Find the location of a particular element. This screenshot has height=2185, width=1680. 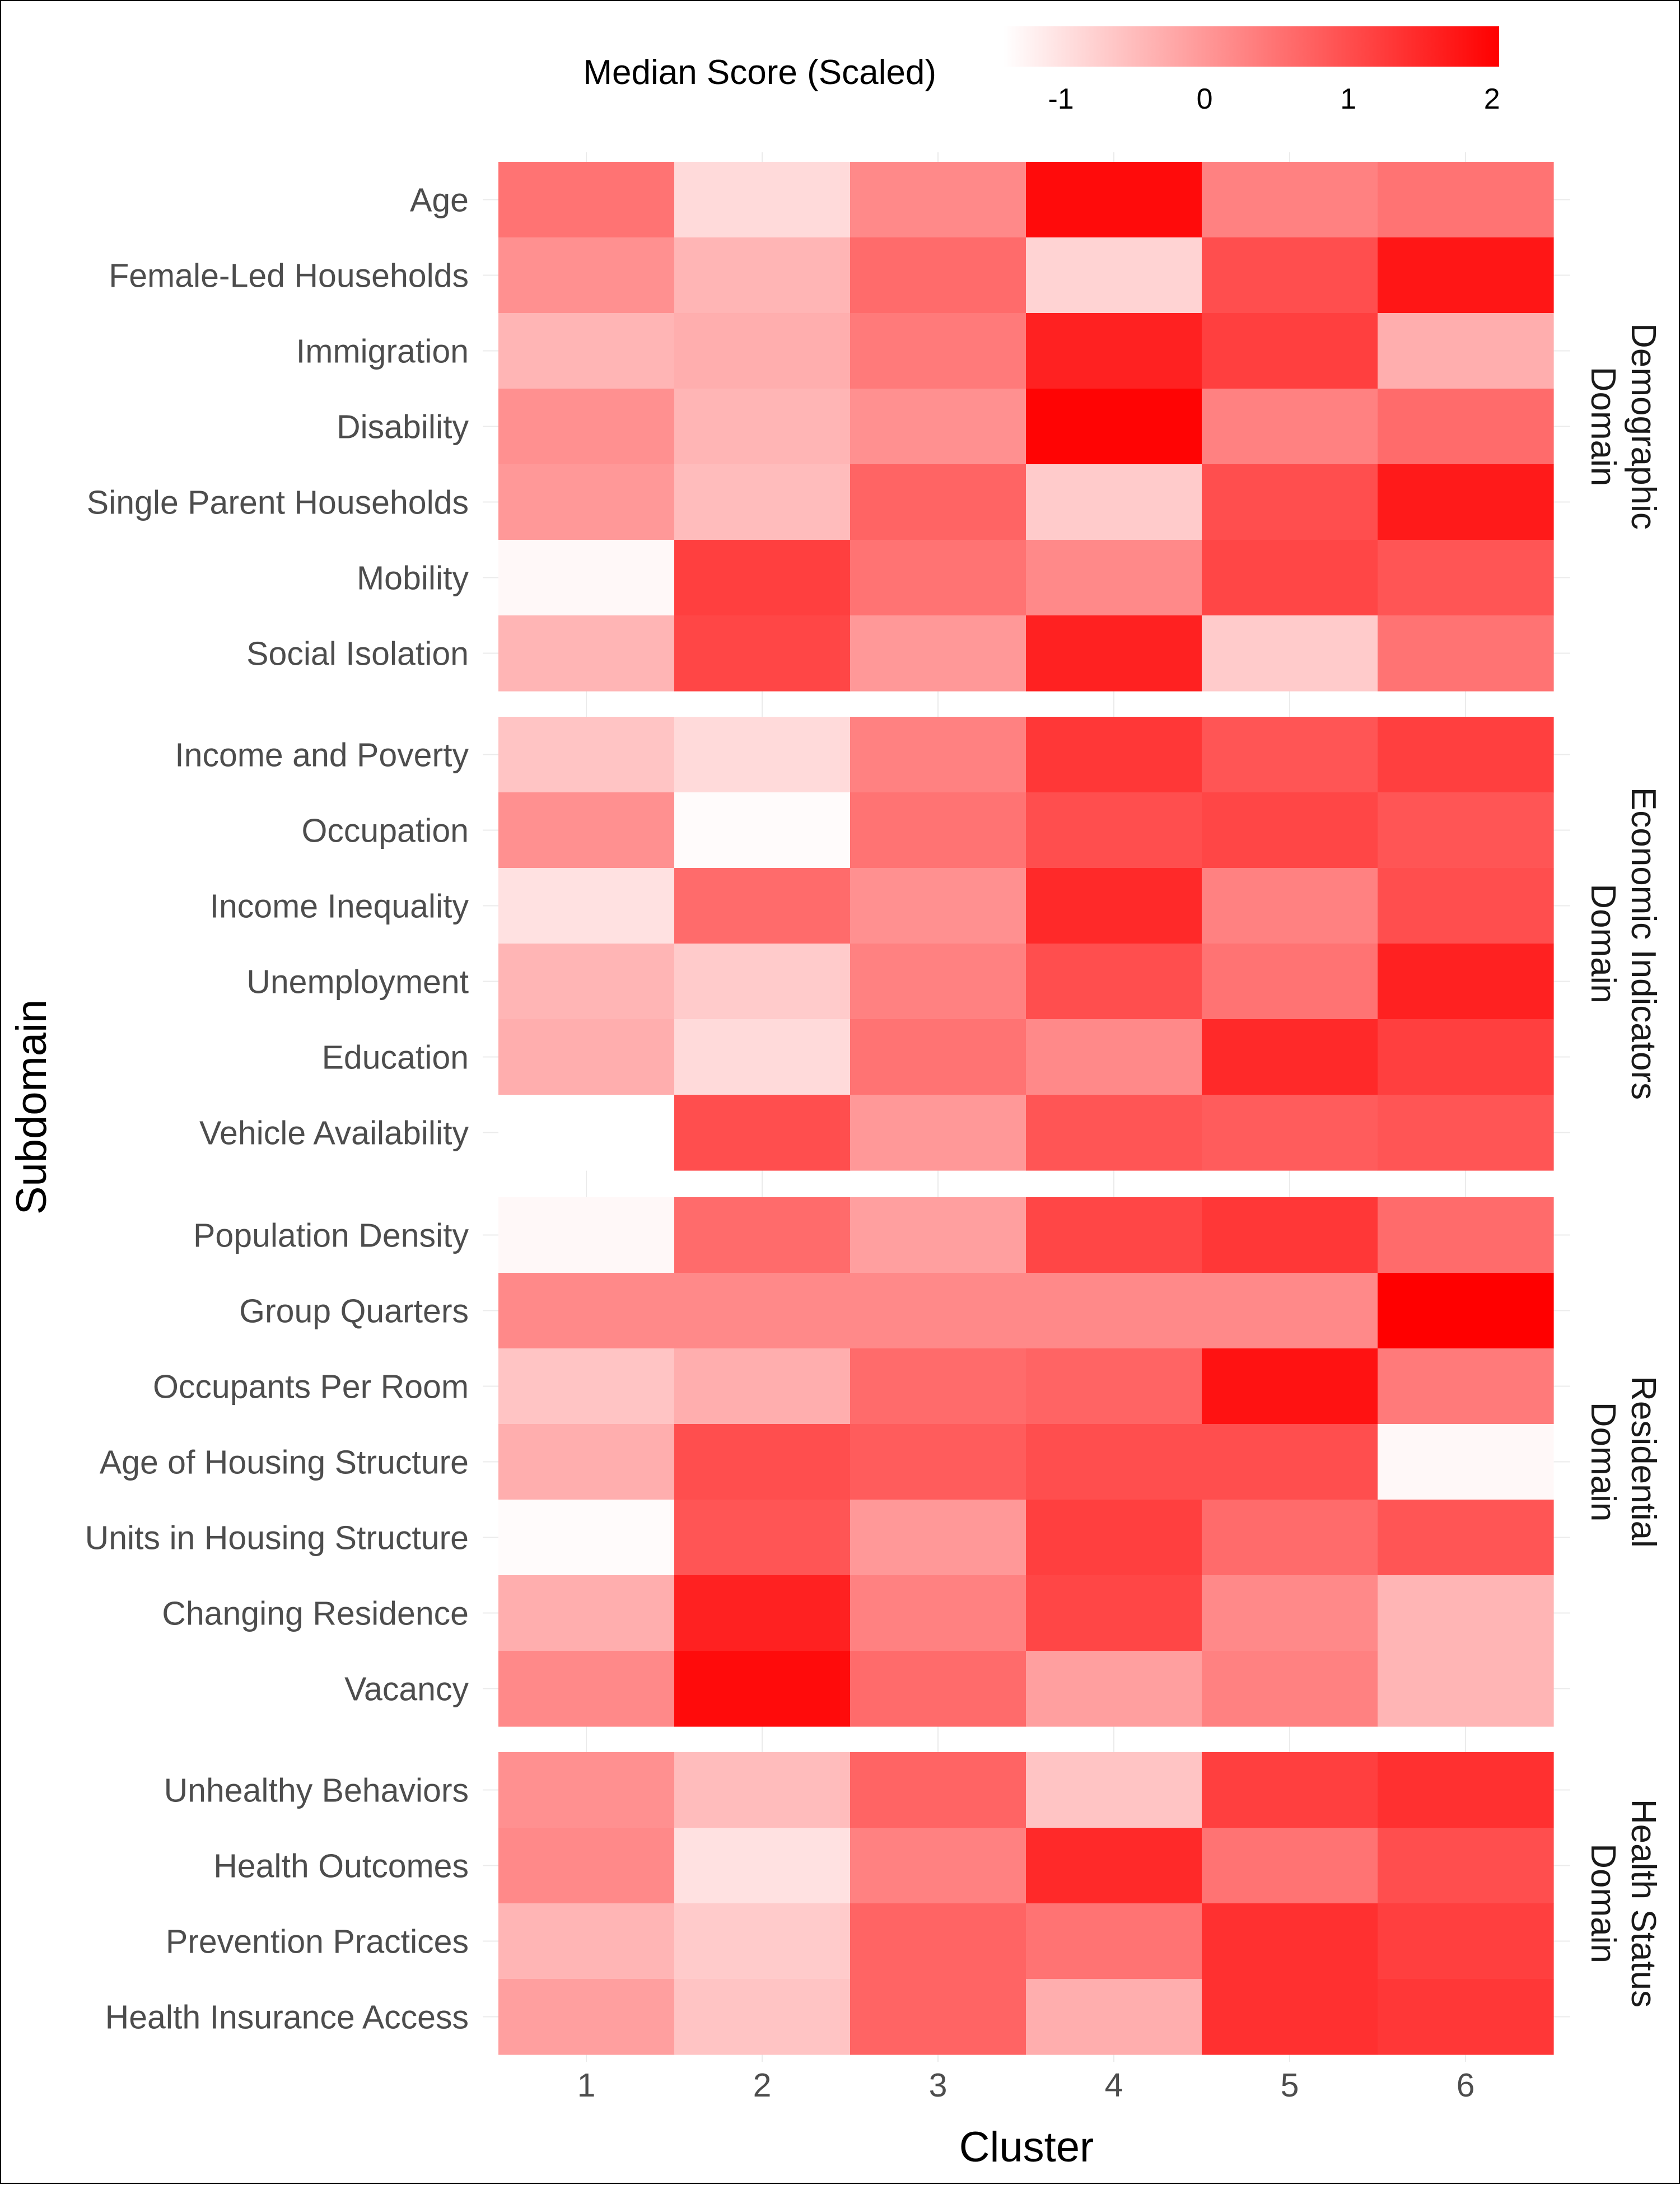

facet-strip-line: Economic Indicators is located at coordinates (1644, 943).